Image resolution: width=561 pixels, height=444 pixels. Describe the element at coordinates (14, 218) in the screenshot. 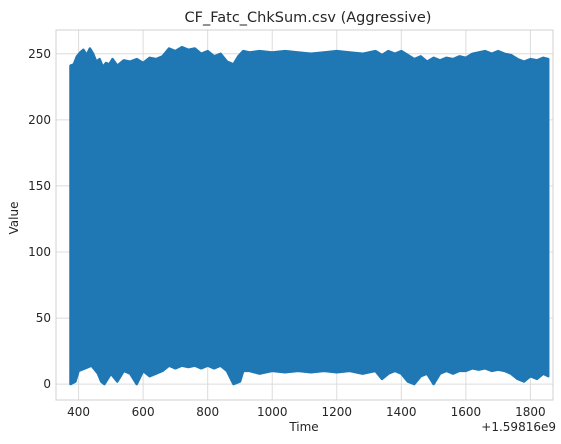

I see `y-axis-label: Value` at that location.